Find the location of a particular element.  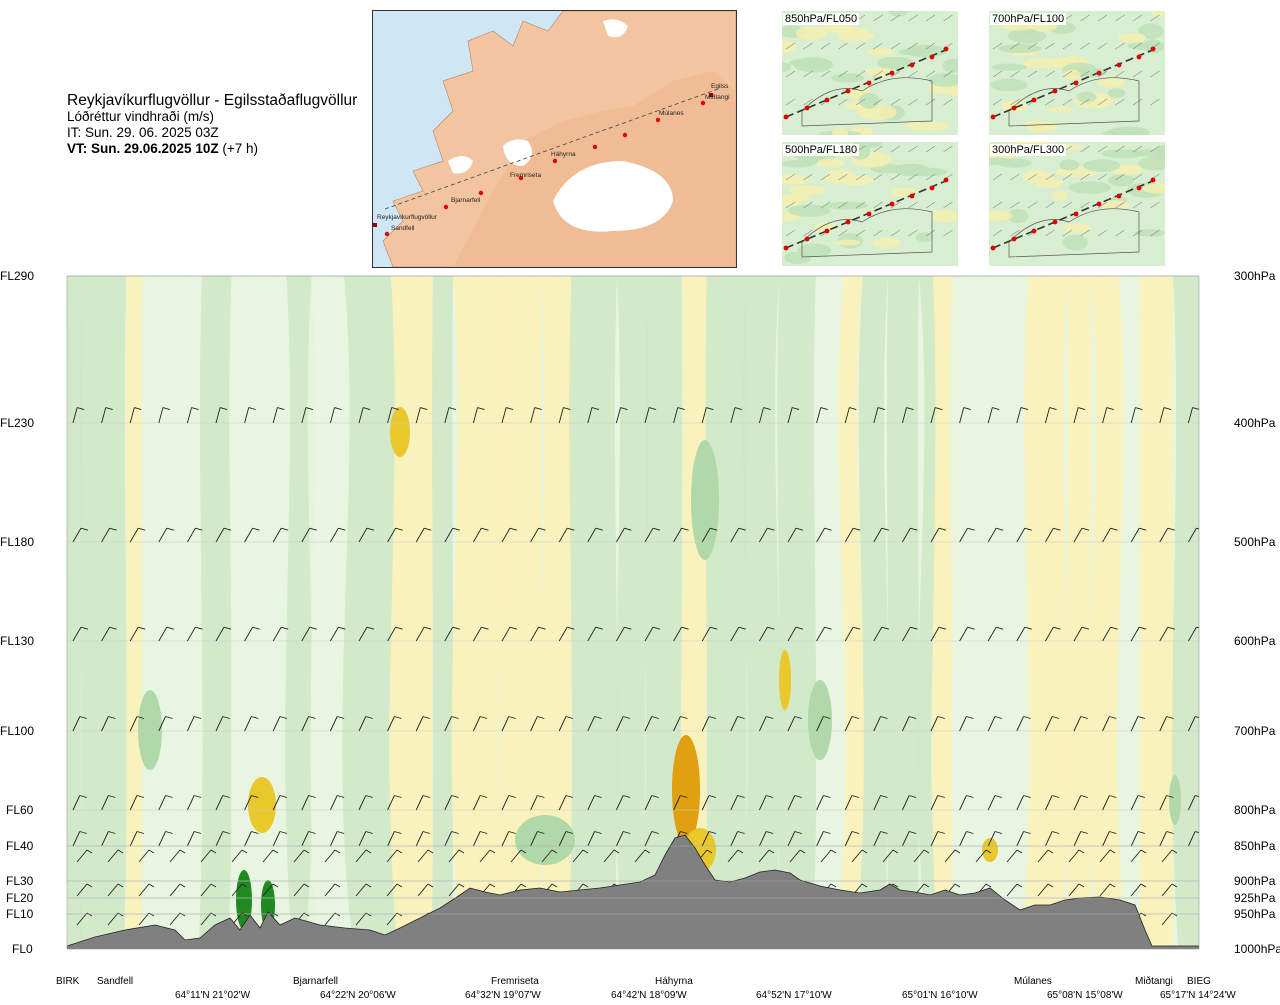

thumbnail-300: 300hPa/FL300 is located at coordinates (1077, 204).